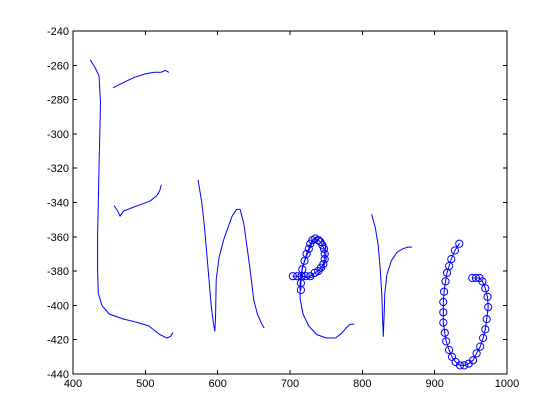 This screenshot has height=420, width=560. Describe the element at coordinates (290, 384) in the screenshot. I see `x-tick-label: 700` at that location.